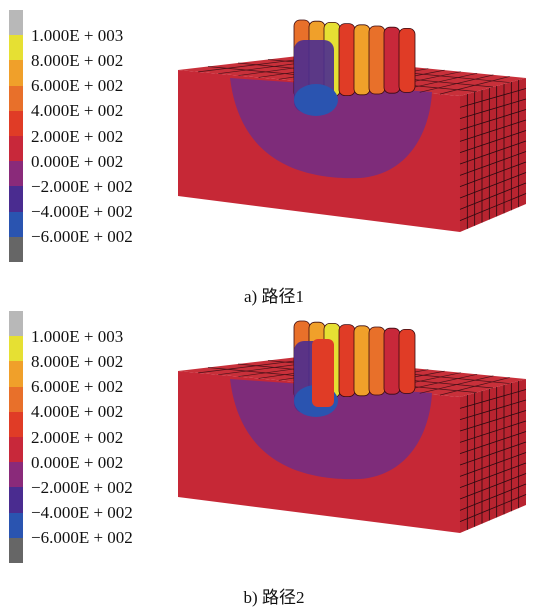  I want to click on caption-path-1: a) 路径1, so click(274, 296).